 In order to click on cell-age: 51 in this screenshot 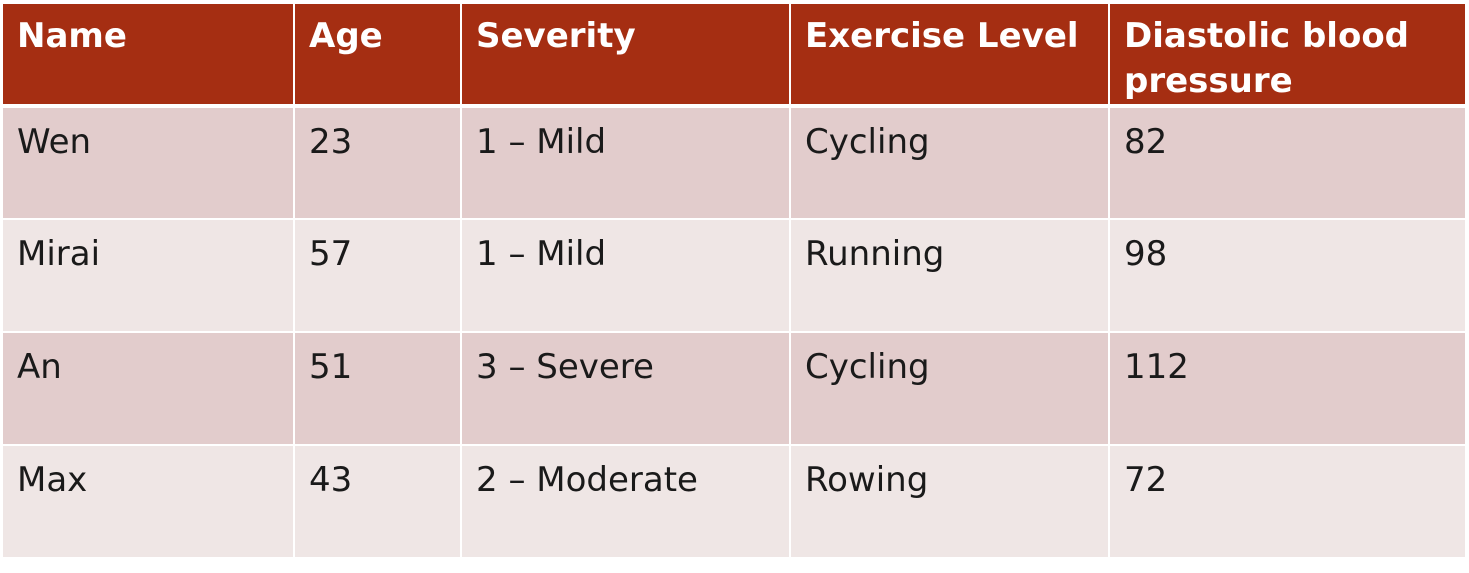, I will do `click(378, 389)`.